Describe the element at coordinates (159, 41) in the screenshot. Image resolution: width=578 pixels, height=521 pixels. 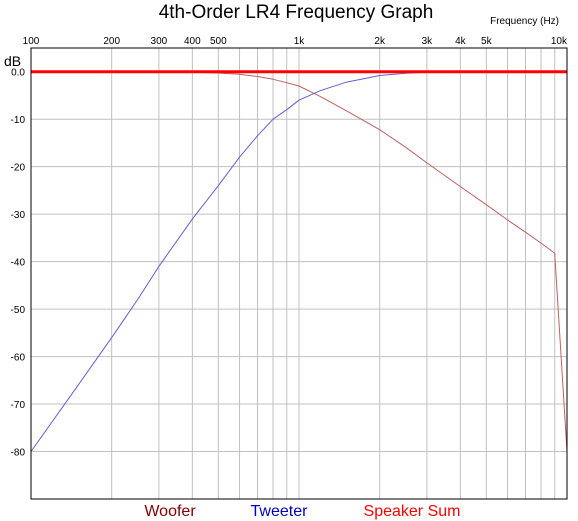
I see `x-tick-label: 300` at that location.